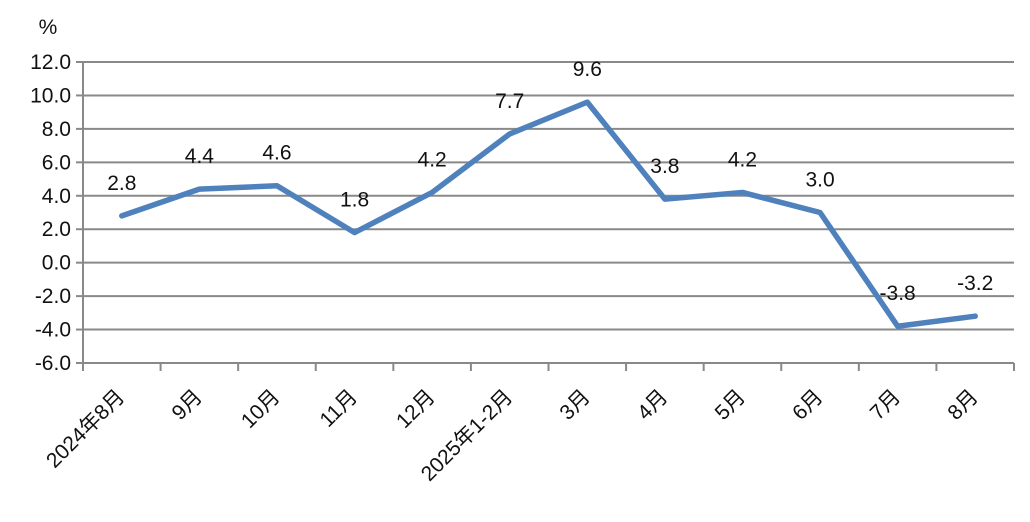 The height and width of the screenshot is (522, 1030). I want to click on data-point-label: 9.6, so click(587, 69).